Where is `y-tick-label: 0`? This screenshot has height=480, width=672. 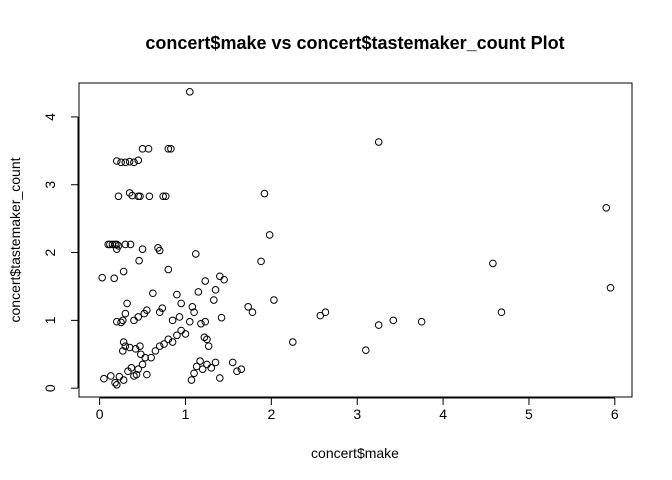 y-tick-label: 0 is located at coordinates (50, 388).